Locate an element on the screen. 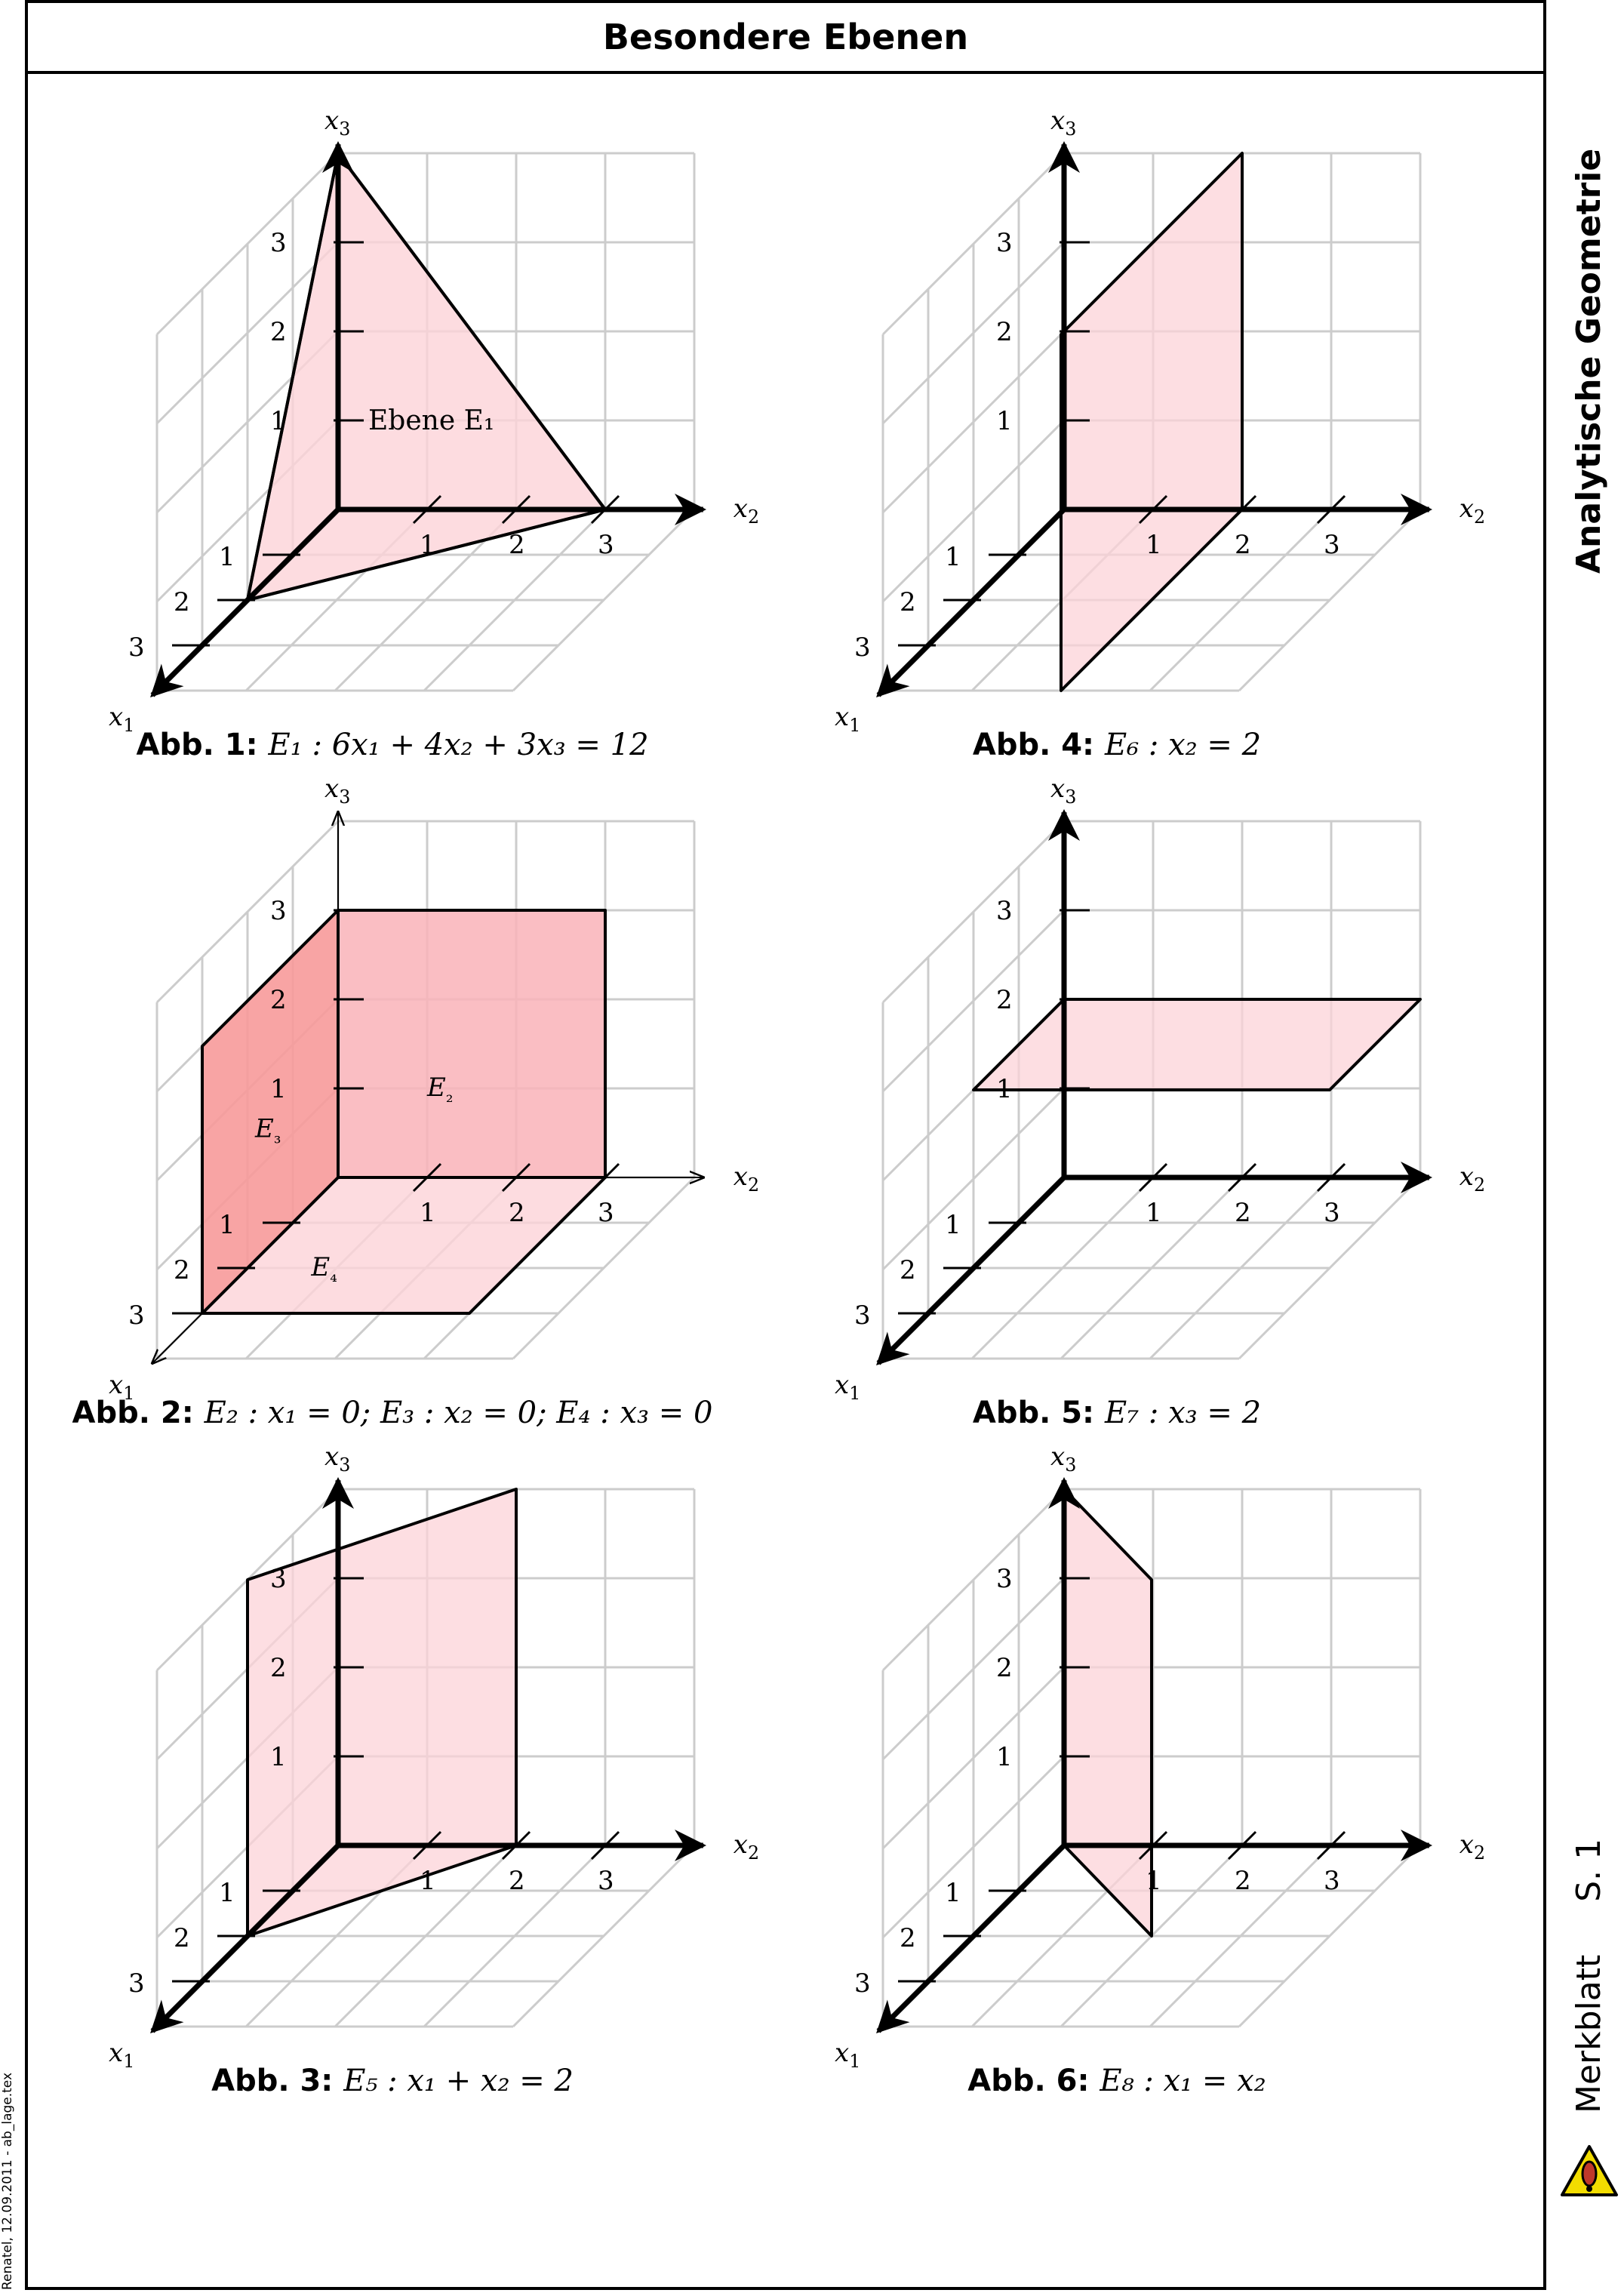  caption-equation: E₈ : x₁ = x₂ is located at coordinates (1182, 2081).